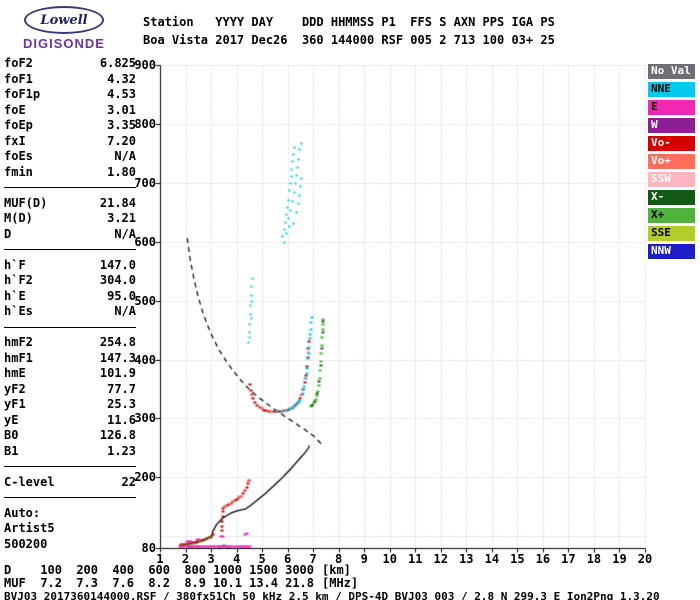 The height and width of the screenshot is (600, 700). Describe the element at coordinates (117, 202) in the screenshot. I see `param-value: 21.84` at that location.